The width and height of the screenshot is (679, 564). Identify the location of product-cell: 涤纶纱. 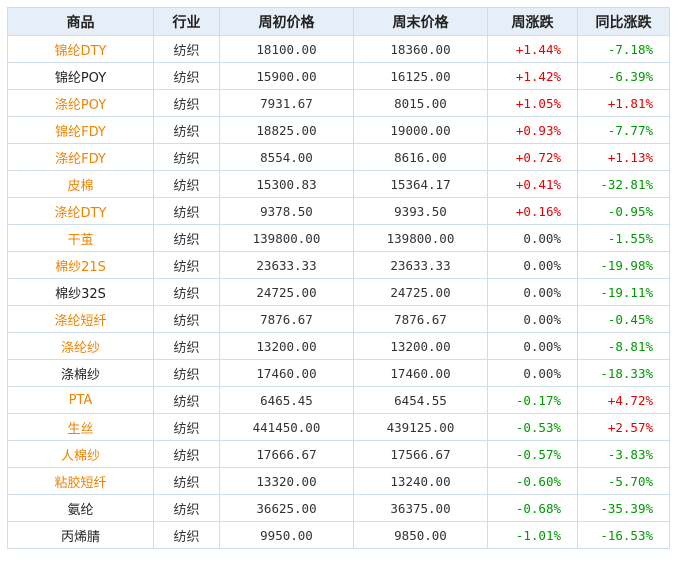
(80, 346).